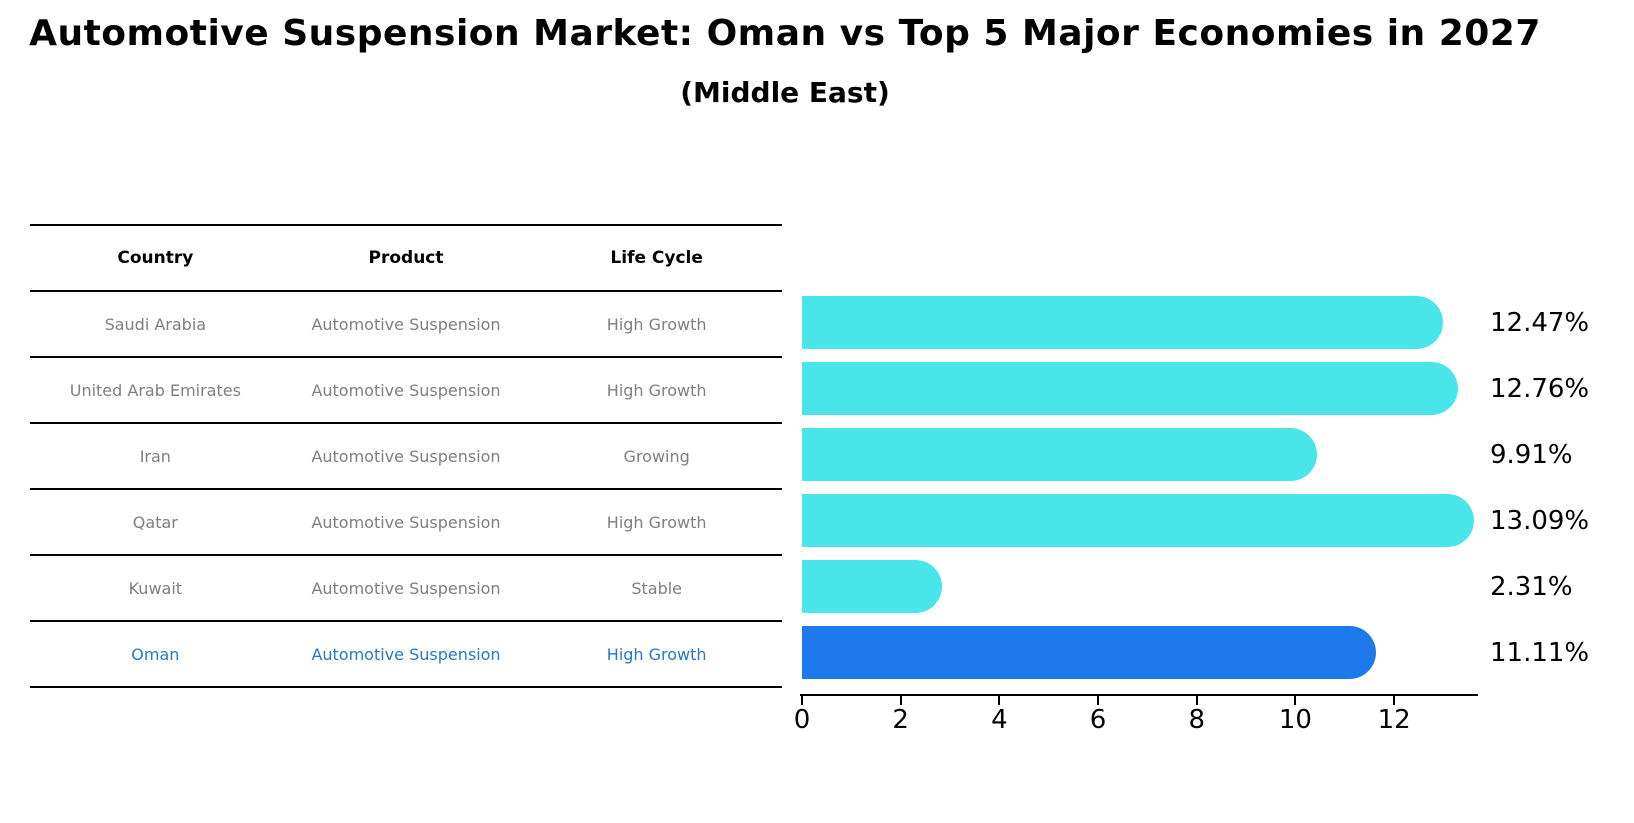 This screenshot has height=823, width=1634. Describe the element at coordinates (900, 720) in the screenshot. I see `x-axis-tick-label: 2` at that location.